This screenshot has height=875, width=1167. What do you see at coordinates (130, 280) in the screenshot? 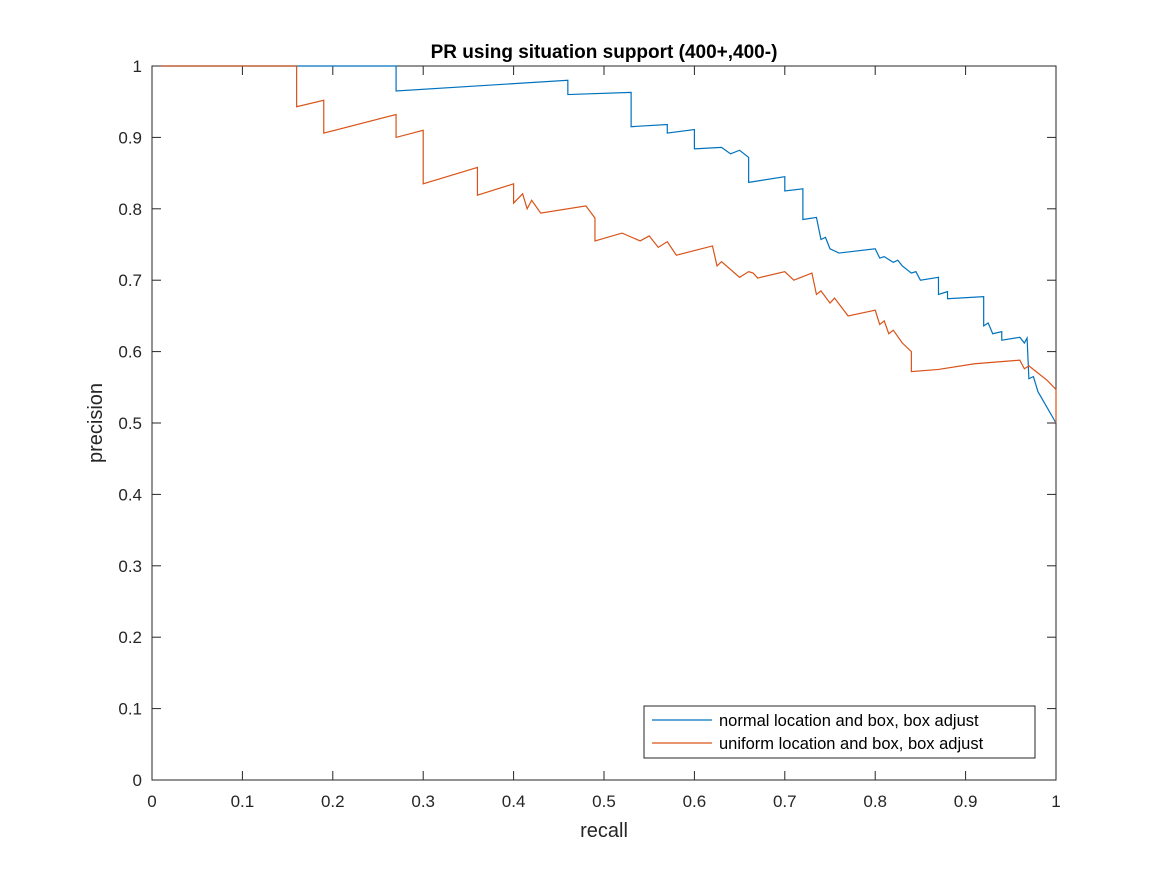
I see `y-tick-label: 0.7` at bounding box center [130, 280].